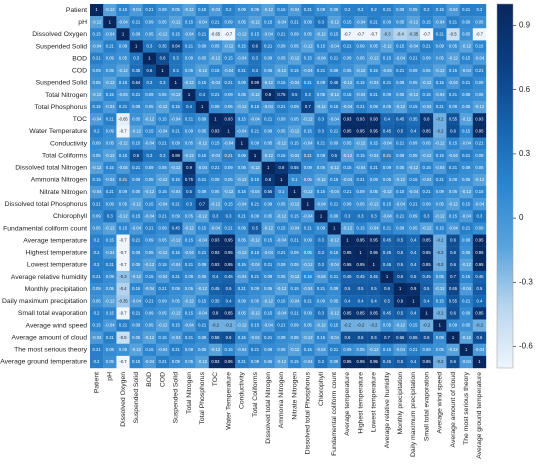 This screenshot has height=476, width=550. Describe the element at coordinates (426, 406) in the screenshot. I see `x-tick-label: Small total evaporation` at that location.